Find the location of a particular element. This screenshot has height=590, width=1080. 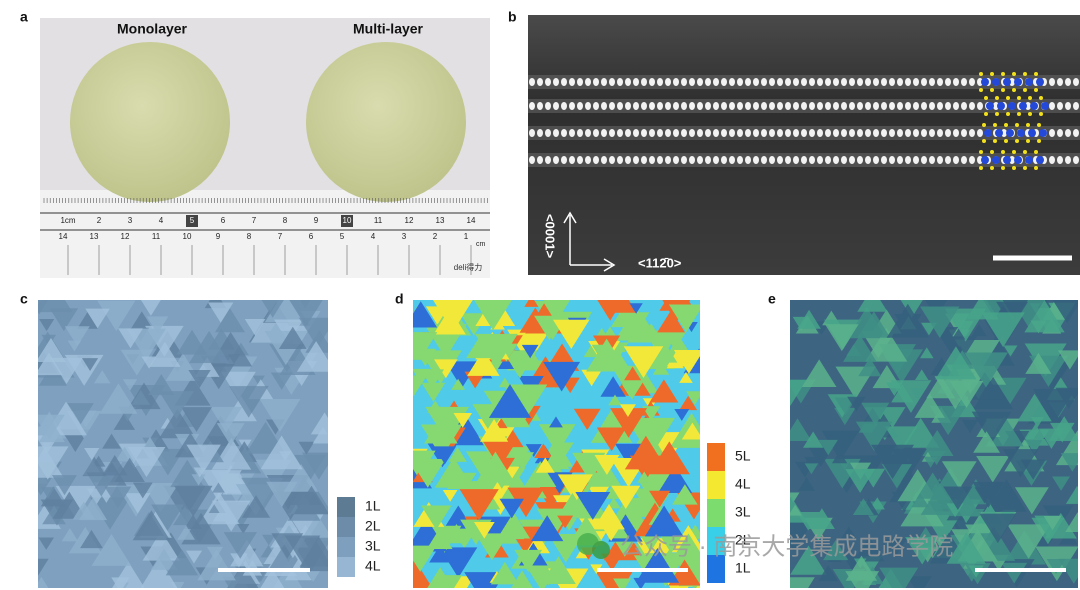

colorbar: 1L 2L 3L 4L is located at coordinates (359, 537).